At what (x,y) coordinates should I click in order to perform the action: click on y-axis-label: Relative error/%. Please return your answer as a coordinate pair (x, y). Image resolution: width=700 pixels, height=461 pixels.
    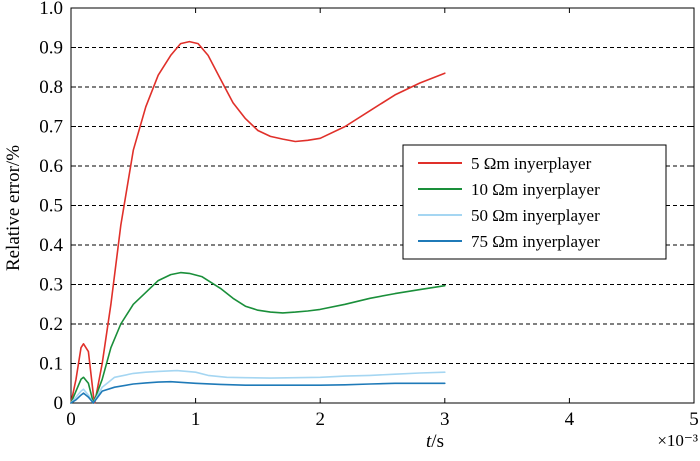
    Looking at the image, I should click on (13, 208).